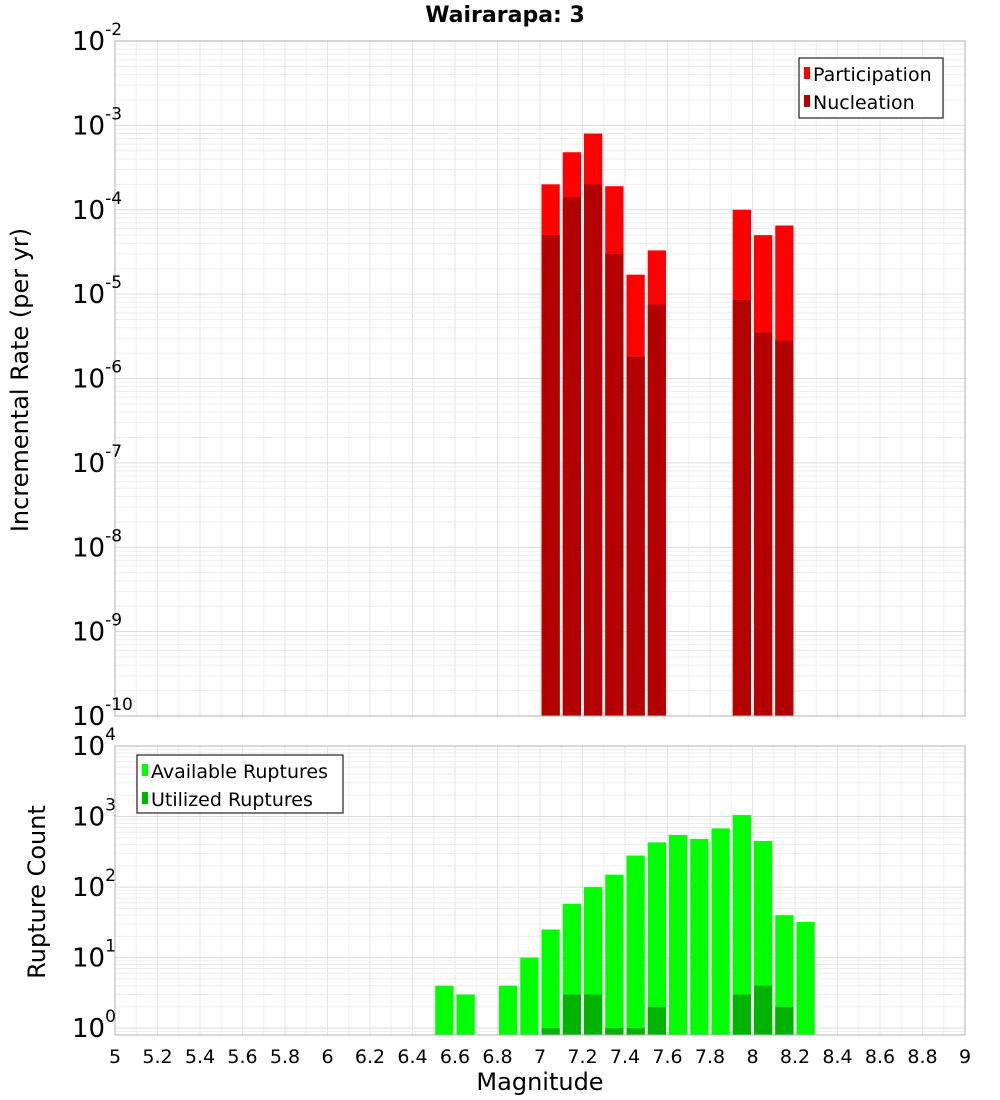 This screenshot has height=1100, width=1000. I want to click on x-axis-label: Magnitude, so click(539, 1082).